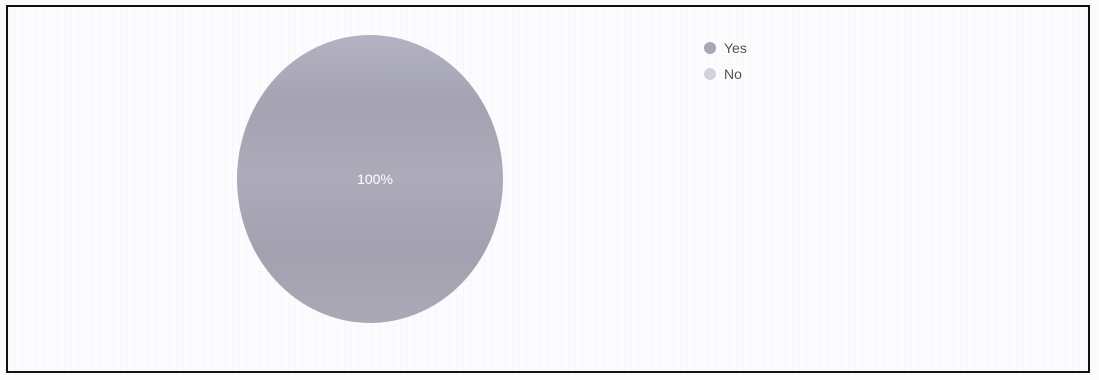 The image size is (1099, 380). I want to click on legend-swatch-no, so click(710, 74).